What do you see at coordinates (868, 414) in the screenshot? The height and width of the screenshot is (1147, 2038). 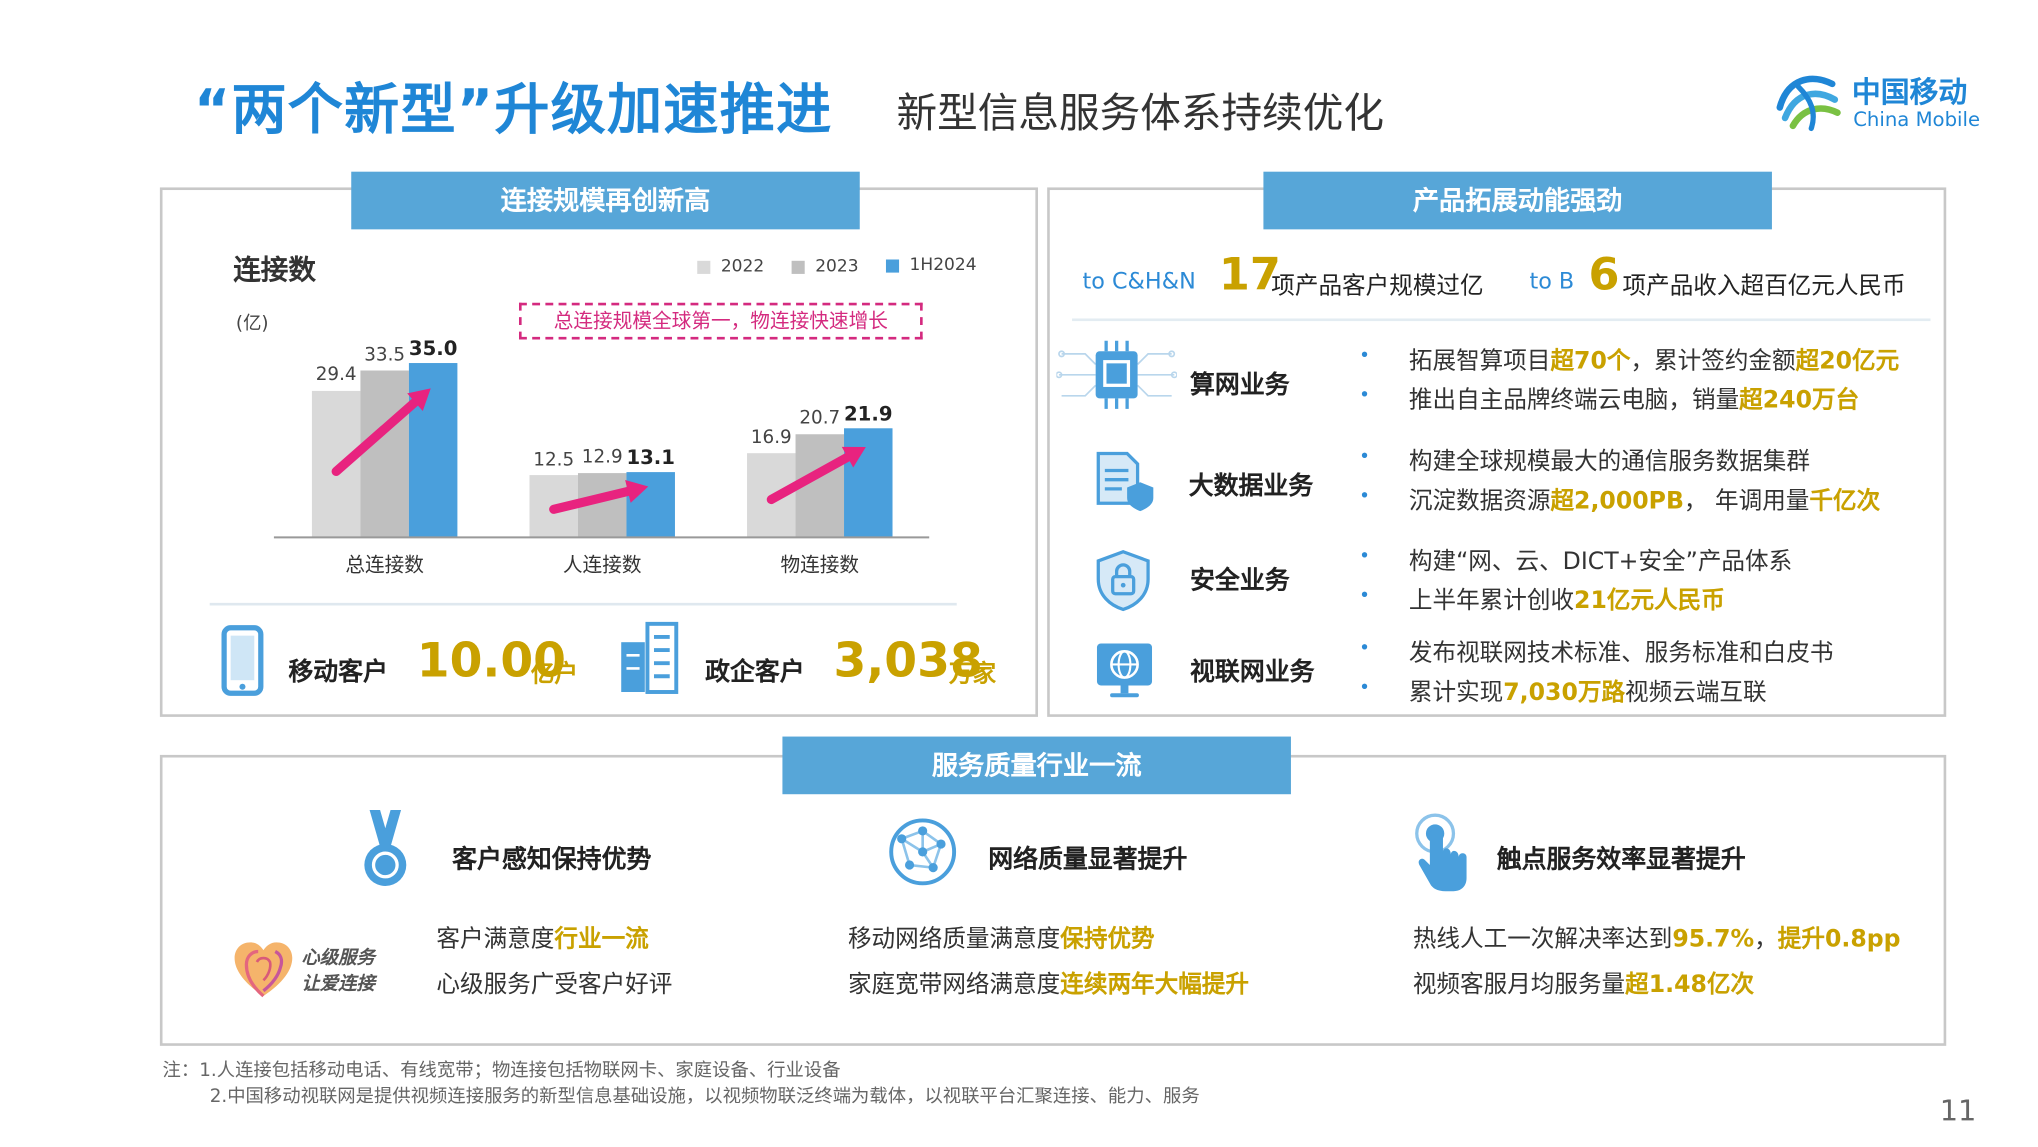 I see `bar-value-label: 21.9` at bounding box center [868, 414].